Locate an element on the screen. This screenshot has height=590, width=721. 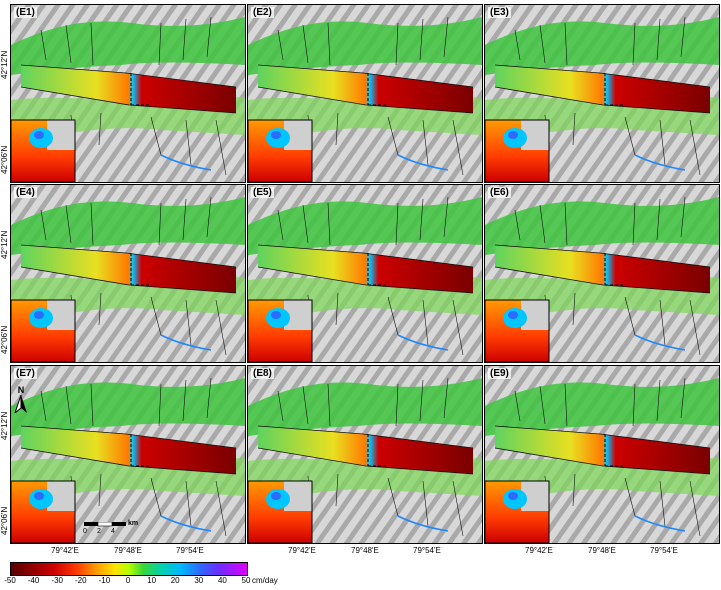
panel-label: (E2) is located at coordinates (262, 12).